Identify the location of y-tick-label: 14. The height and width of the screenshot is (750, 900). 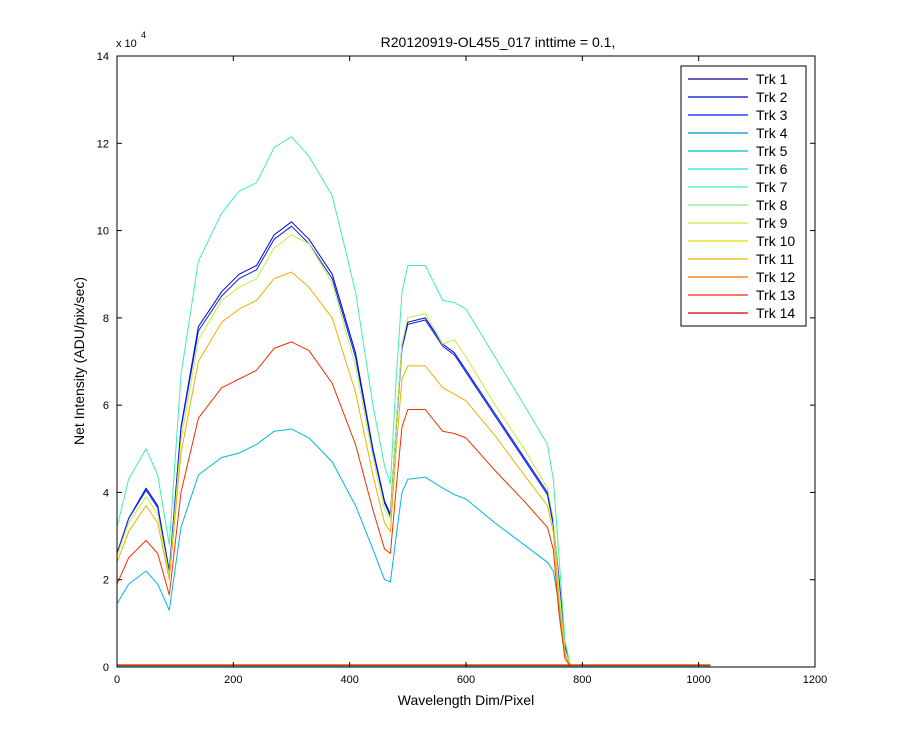
(103, 57).